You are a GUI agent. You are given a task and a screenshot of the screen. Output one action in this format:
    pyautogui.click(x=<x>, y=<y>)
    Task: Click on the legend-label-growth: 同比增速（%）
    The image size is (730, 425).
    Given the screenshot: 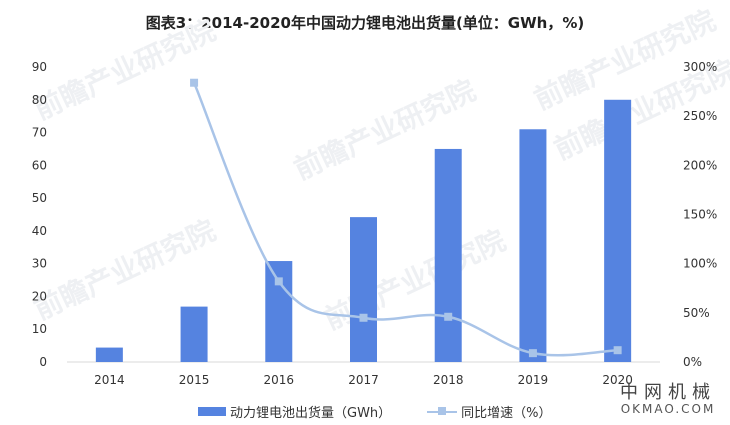 What is the action you would take?
    pyautogui.click(x=506, y=413)
    